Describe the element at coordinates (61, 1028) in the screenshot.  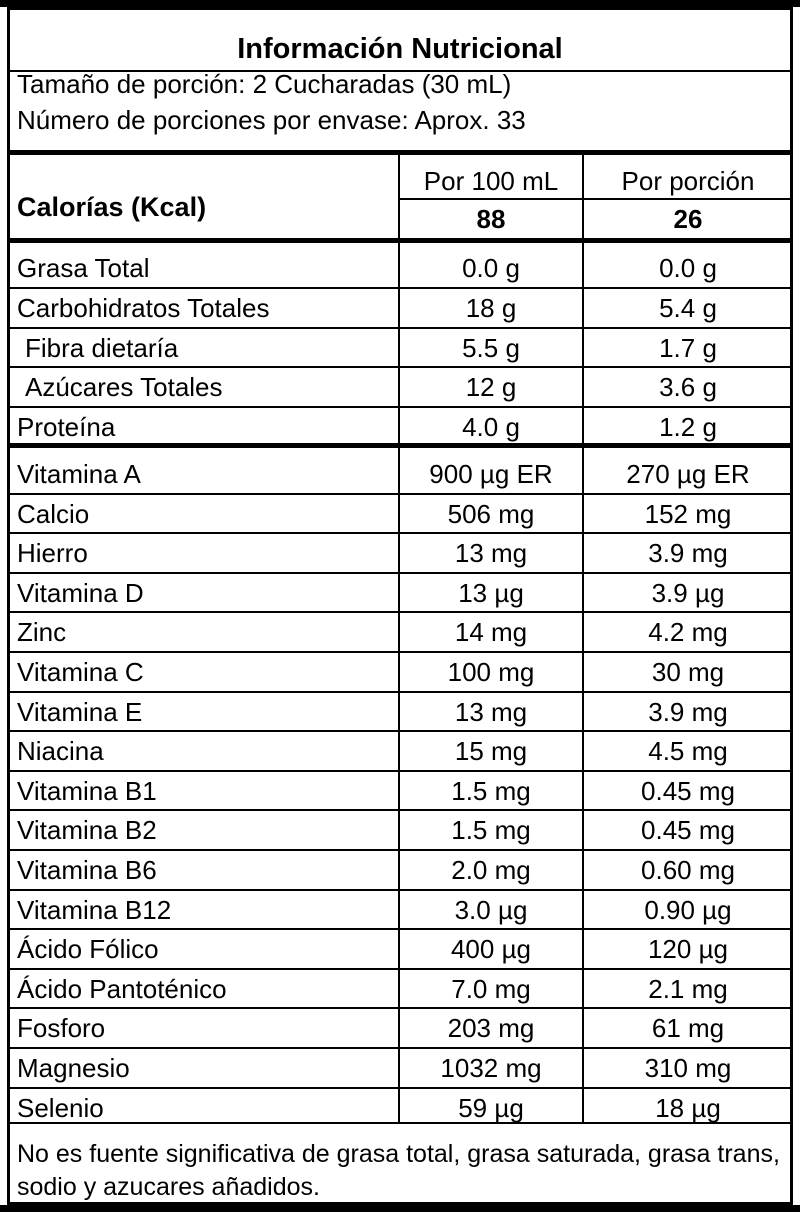
I see `nutrient-name: Fosforo` at that location.